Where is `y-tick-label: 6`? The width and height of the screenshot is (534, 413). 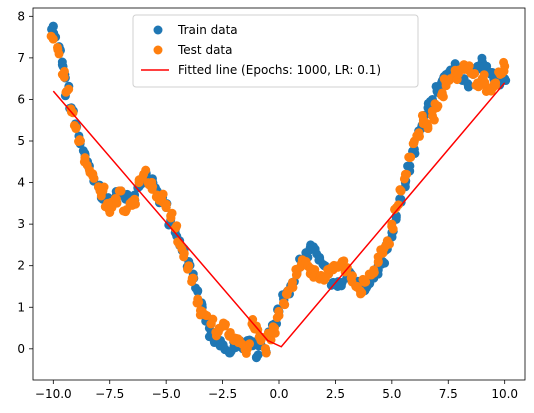 y-tick-label: 6 is located at coordinates (21, 99).